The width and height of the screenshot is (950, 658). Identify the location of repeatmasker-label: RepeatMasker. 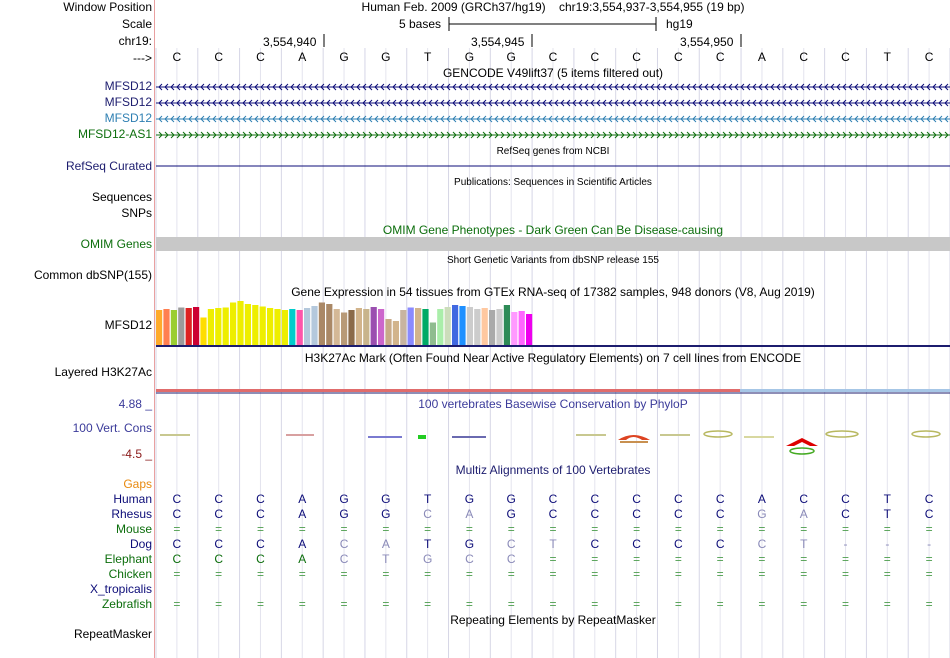
(112, 634).